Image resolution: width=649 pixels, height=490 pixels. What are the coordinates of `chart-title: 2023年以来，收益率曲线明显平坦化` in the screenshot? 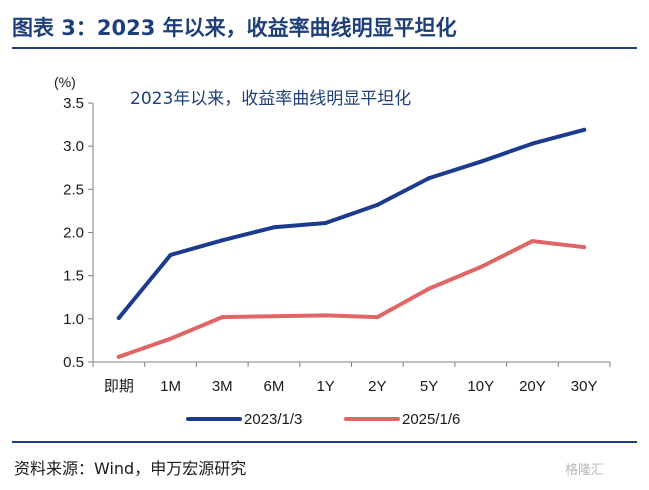 It's located at (270, 99).